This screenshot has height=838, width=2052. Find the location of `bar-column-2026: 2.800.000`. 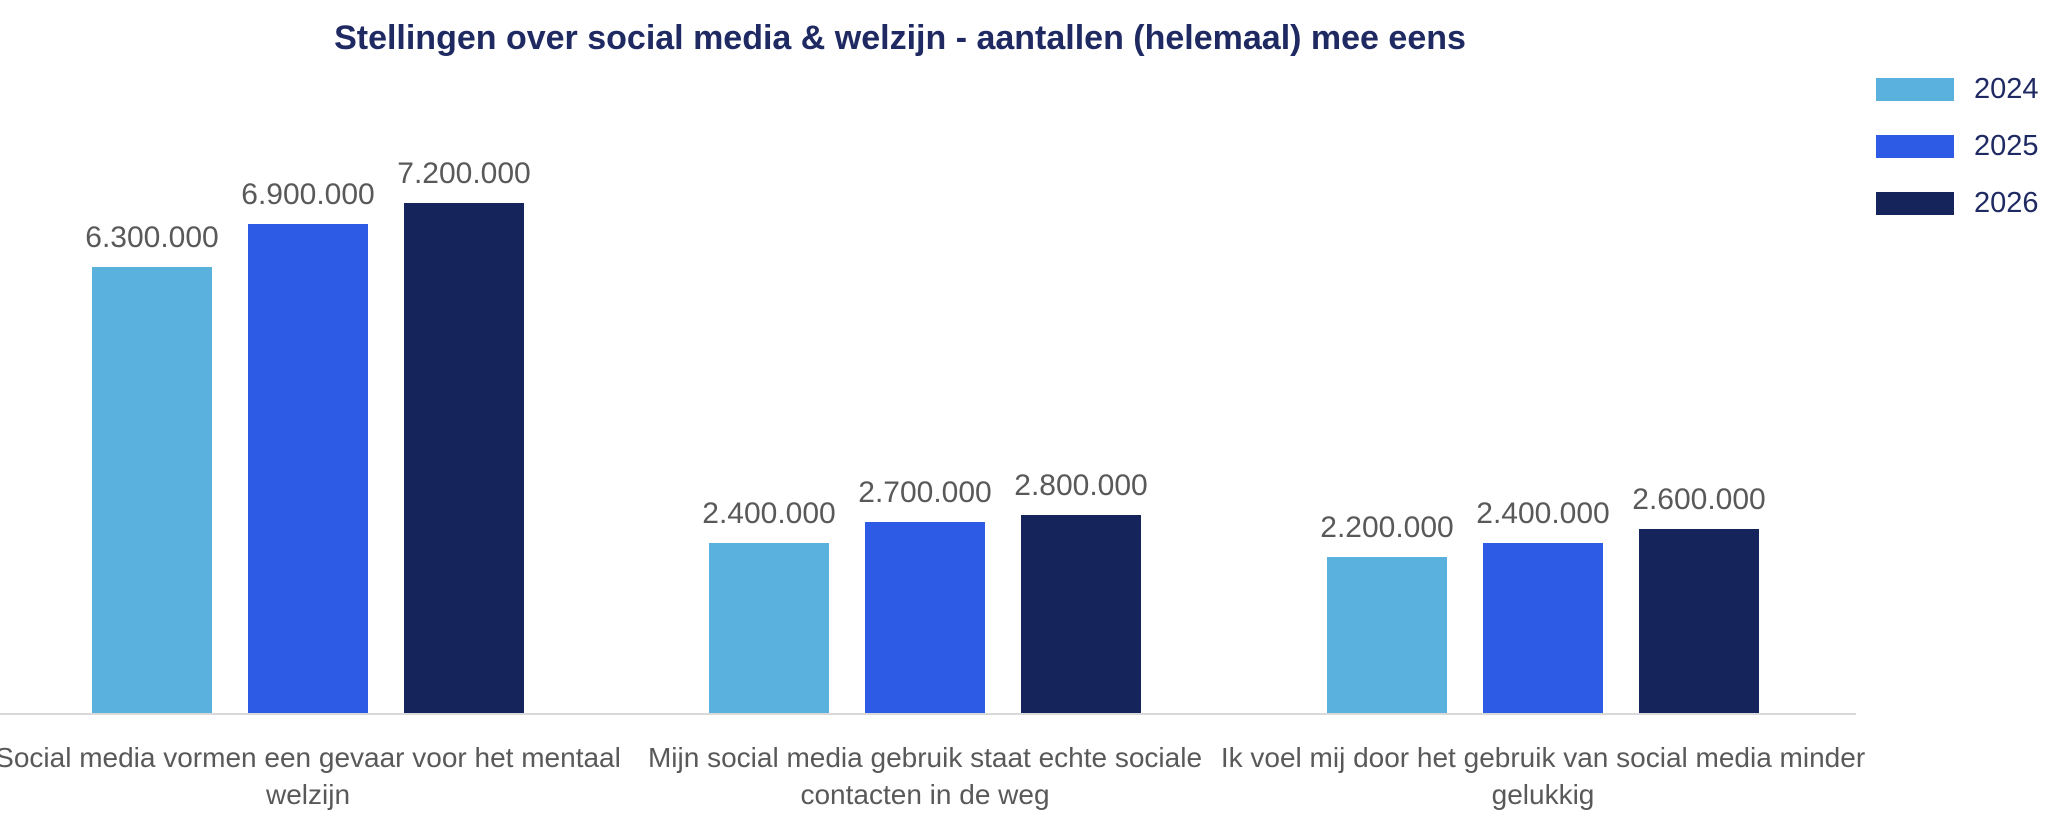

bar-column-2026: 2.800.000 is located at coordinates (1081, 591).